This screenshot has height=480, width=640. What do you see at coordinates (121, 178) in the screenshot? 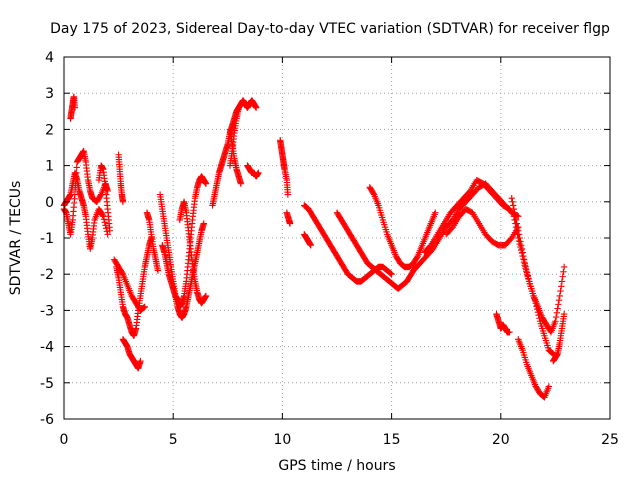
I see `series-arc-2-4-c` at bounding box center [121, 178].